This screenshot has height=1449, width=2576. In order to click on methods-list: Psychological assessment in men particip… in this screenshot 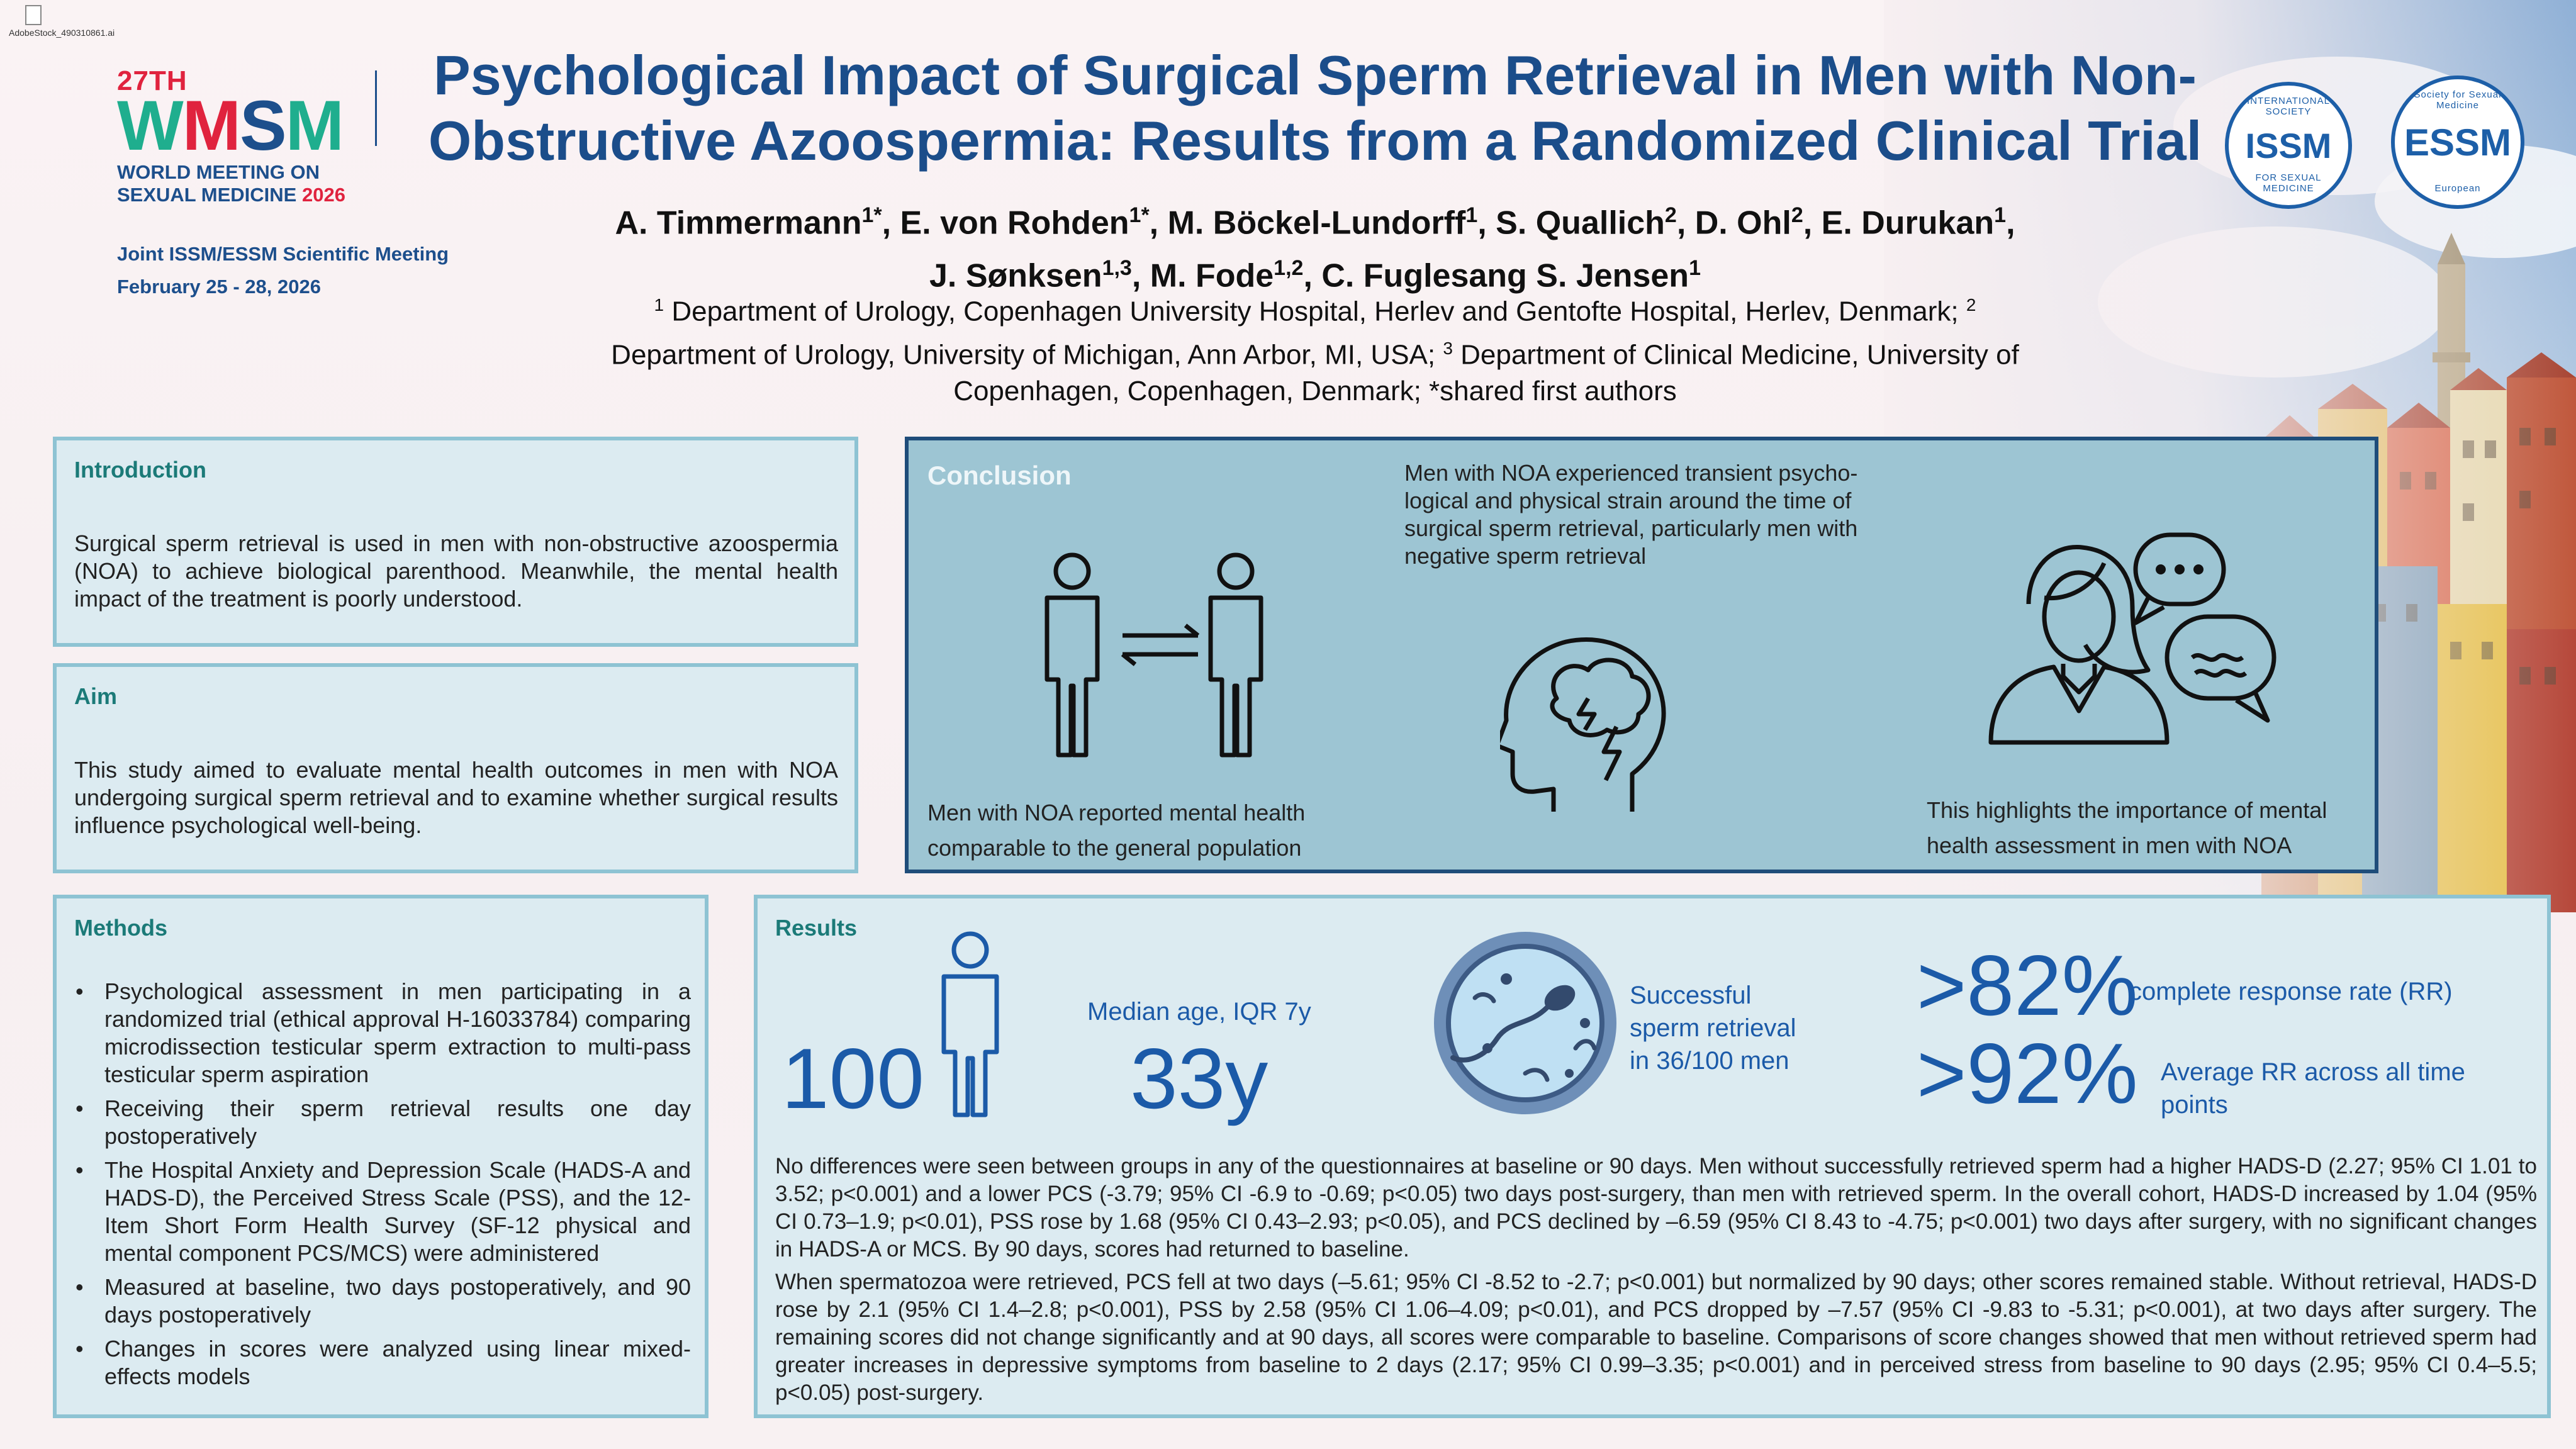, I will do `click(382, 1187)`.